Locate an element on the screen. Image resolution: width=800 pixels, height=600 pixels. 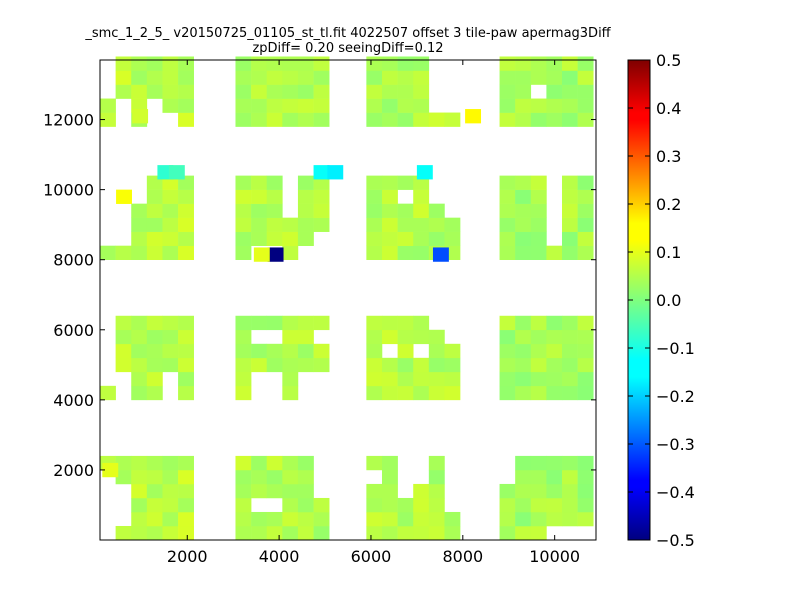
colorbar-tick-label: 0.3 is located at coordinates (668, 156).